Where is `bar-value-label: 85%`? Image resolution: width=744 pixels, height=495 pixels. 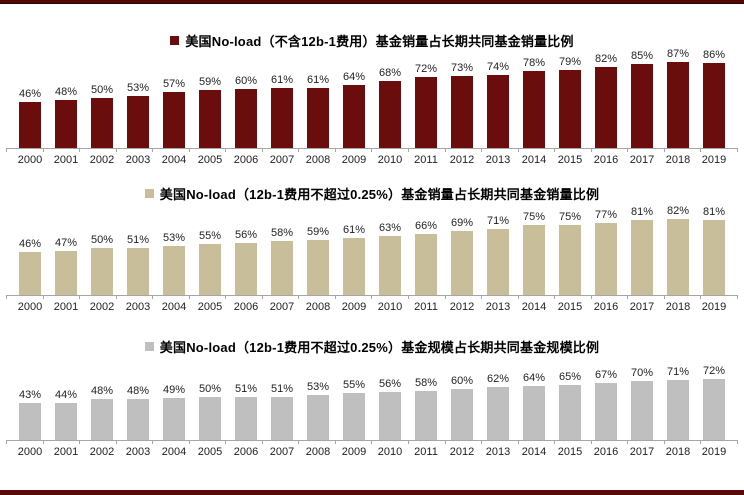
bar-value-label: 85% is located at coordinates (642, 56).